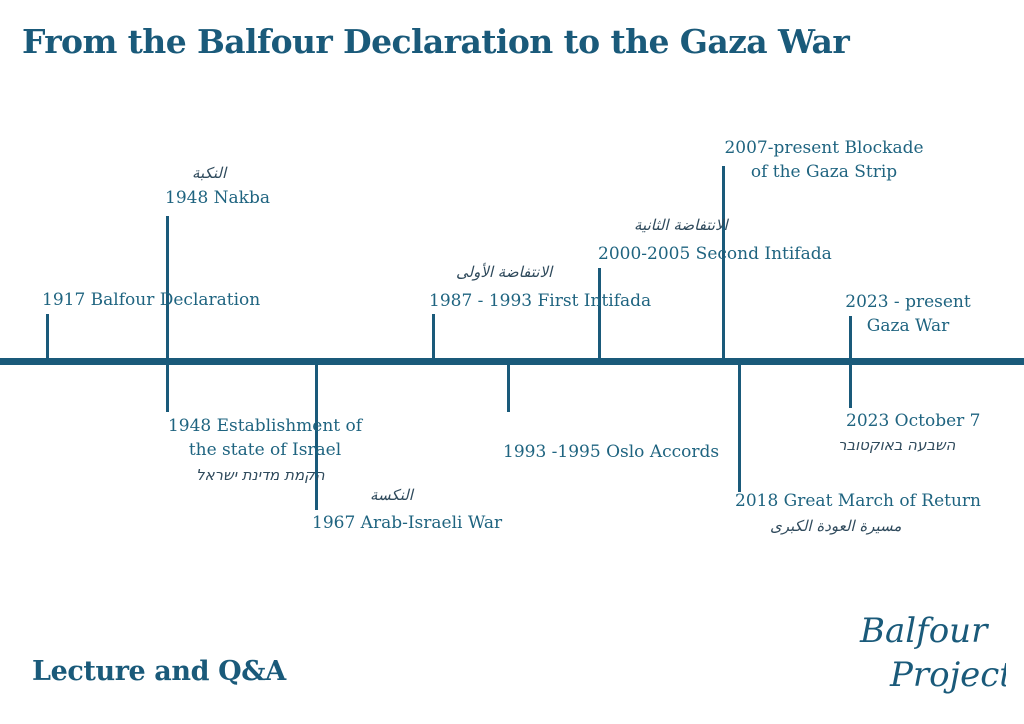 This screenshot has width=1024, height=724. Describe the element at coordinates (715, 254) in the screenshot. I see `event-second-intifada-label: 2000-2005 Second Intifada` at that location.